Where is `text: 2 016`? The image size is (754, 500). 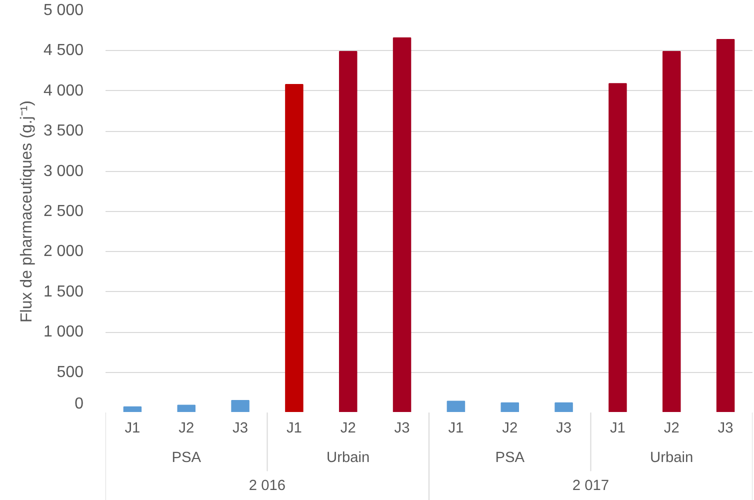 text: 2 016 is located at coordinates (267, 486).